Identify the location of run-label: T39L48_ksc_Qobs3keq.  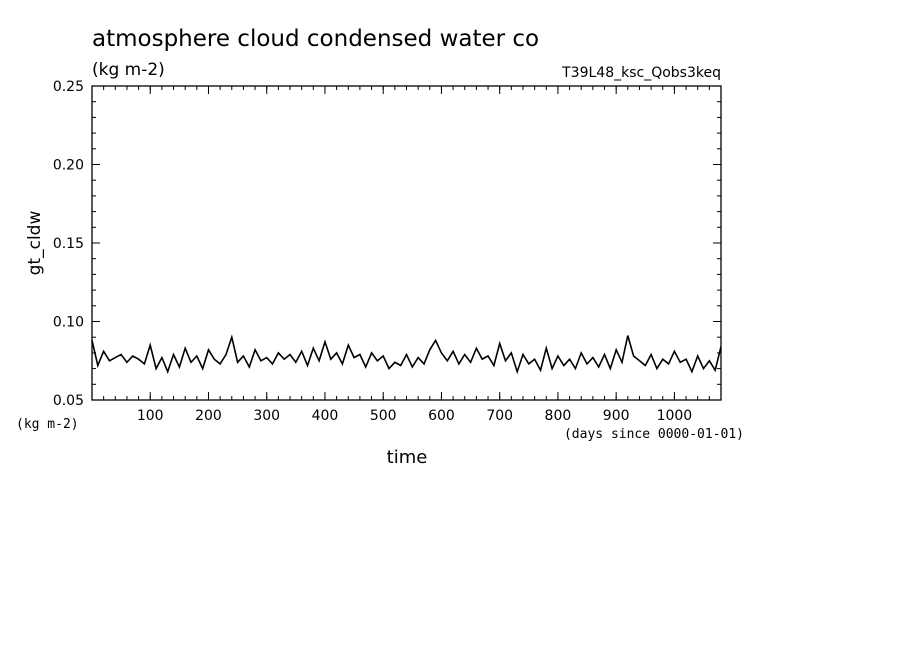
(641, 73).